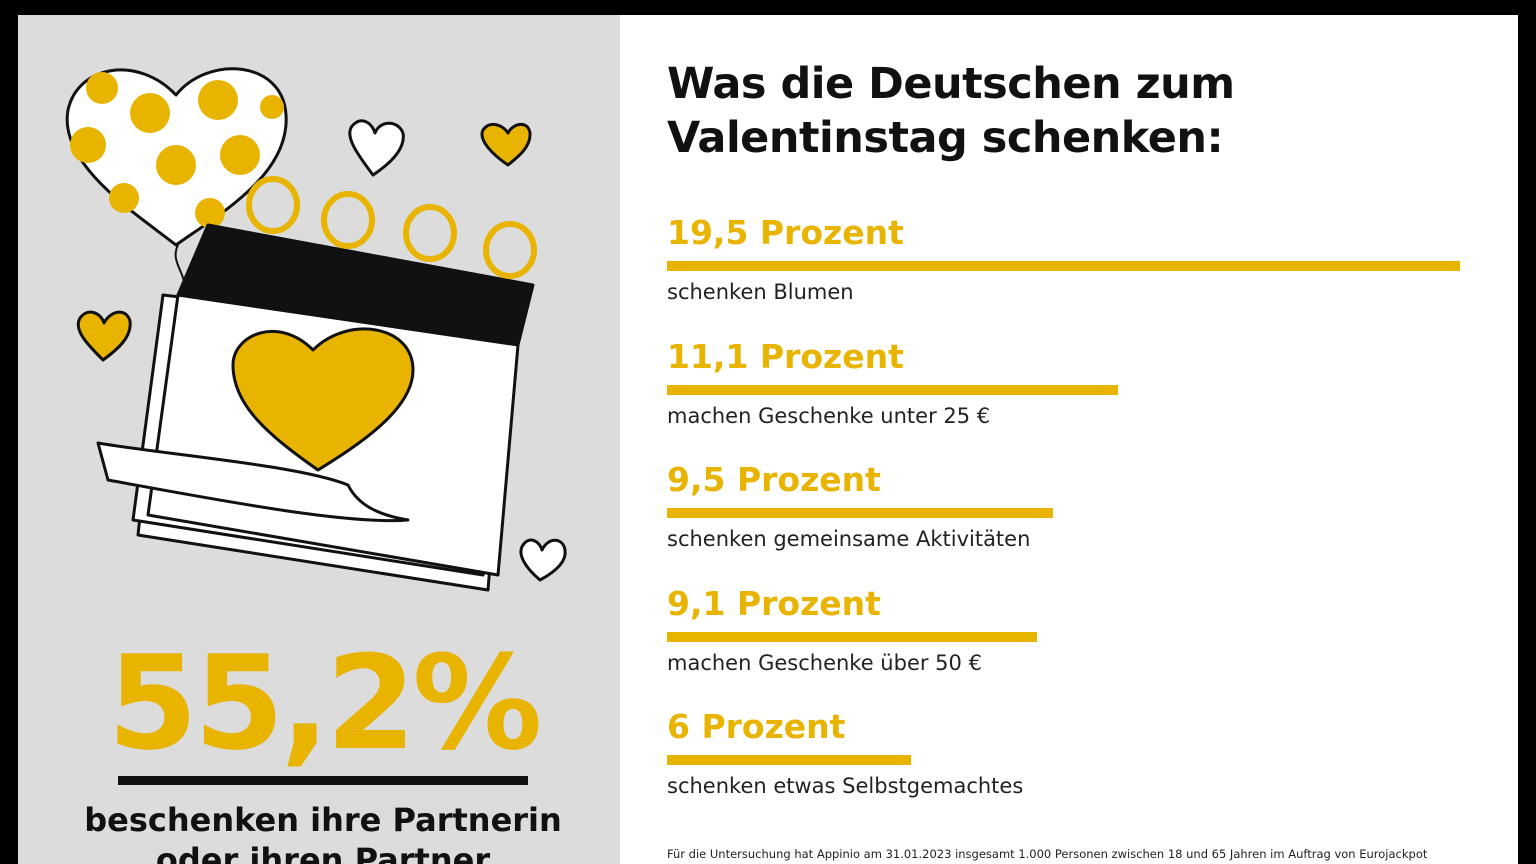 This screenshot has width=1536, height=864. What do you see at coordinates (845, 786) in the screenshot?
I see `category-label: schenken etwas Selbstgemachtes` at bounding box center [845, 786].